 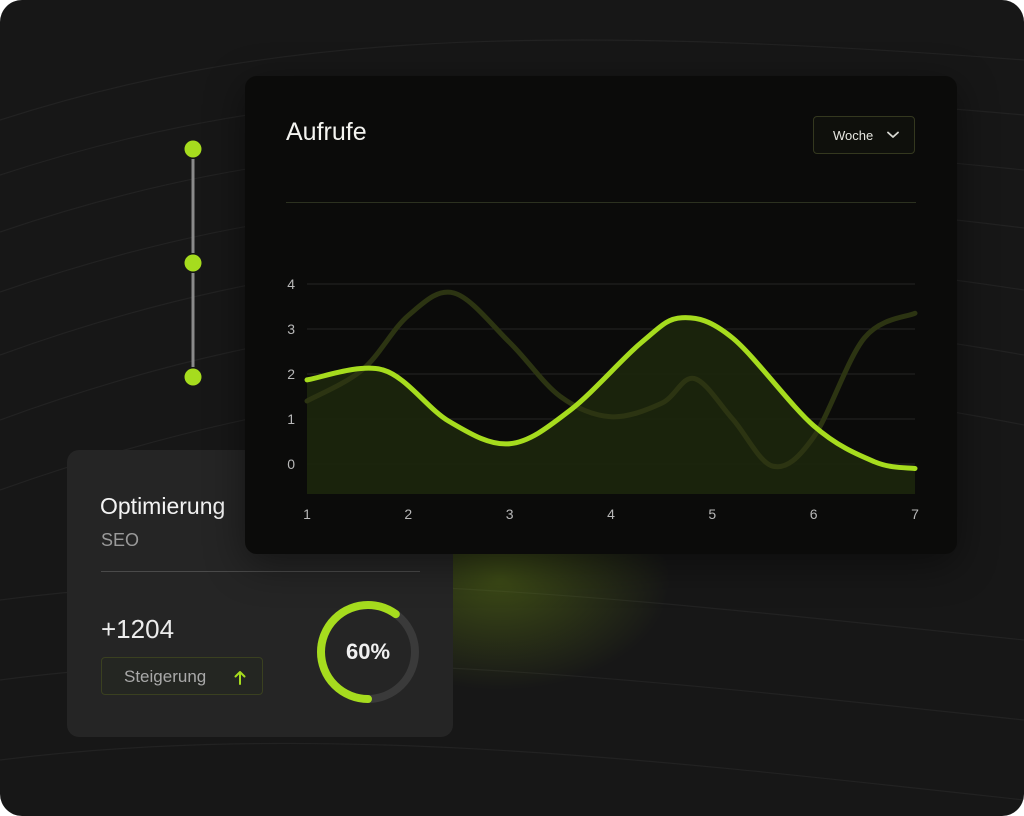 What do you see at coordinates (712, 514) in the screenshot?
I see `x-tick-label: 5` at bounding box center [712, 514].